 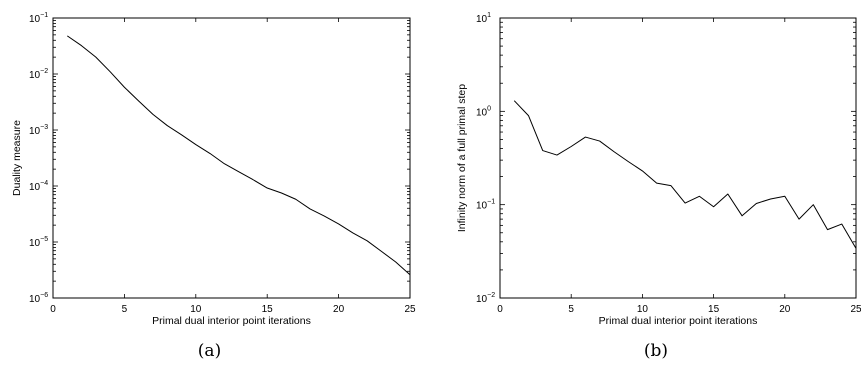 I want to click on y-tick-label: 10⁻⁴, so click(x=38, y=186).